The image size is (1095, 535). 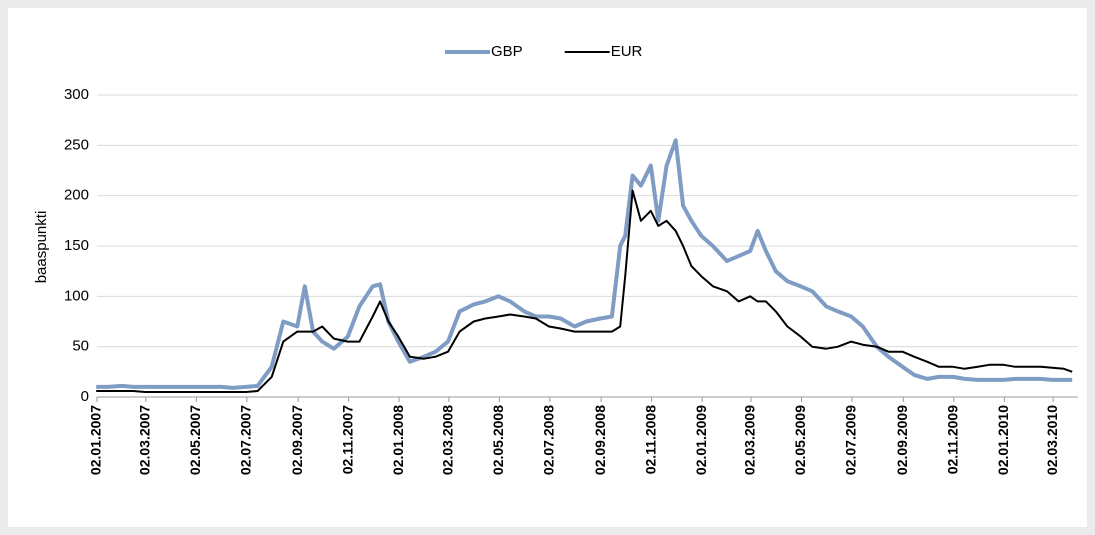 I want to click on x-tick-label: 02.05.2008, so click(x=498, y=440).